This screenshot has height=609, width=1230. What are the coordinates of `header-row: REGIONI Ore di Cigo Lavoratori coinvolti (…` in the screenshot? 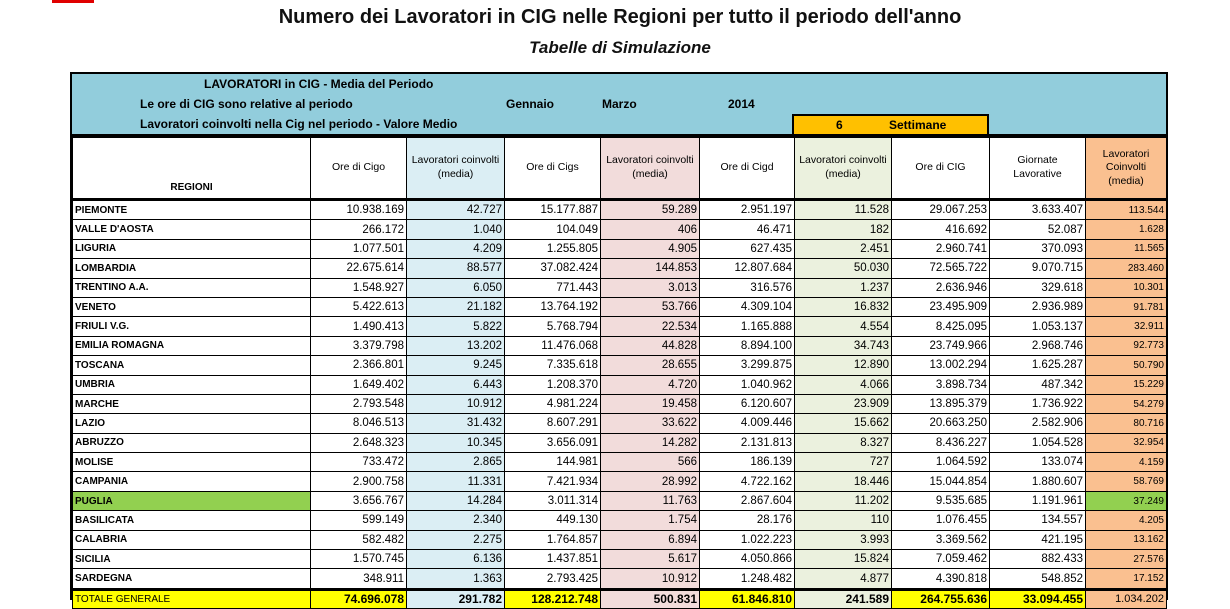 It's located at (619, 169).